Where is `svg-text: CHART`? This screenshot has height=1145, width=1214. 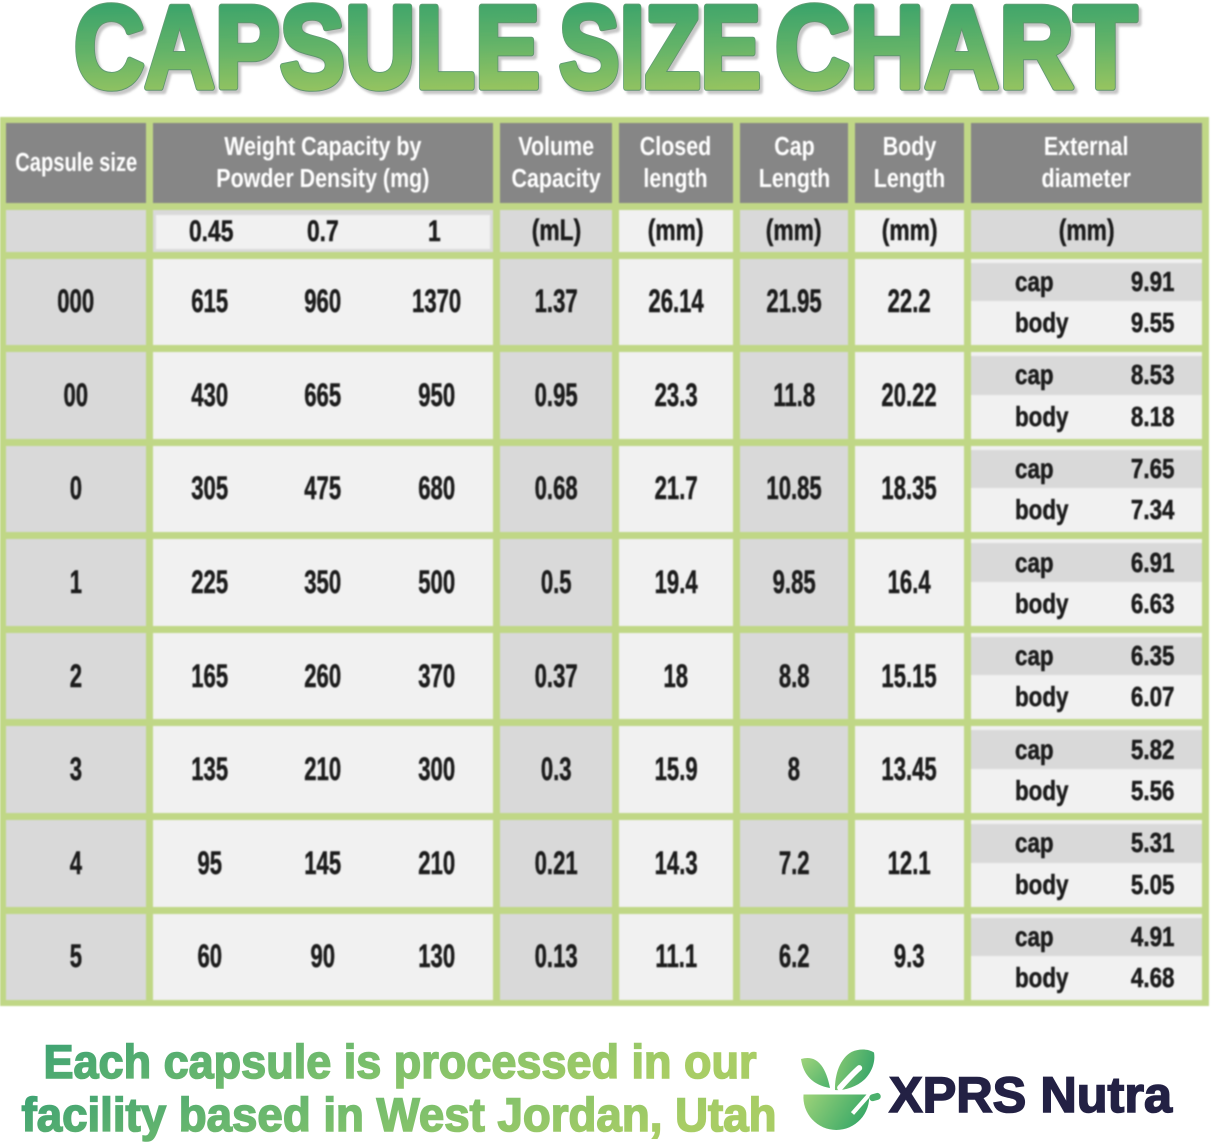 svg-text: CHART is located at coordinates (956, 56).